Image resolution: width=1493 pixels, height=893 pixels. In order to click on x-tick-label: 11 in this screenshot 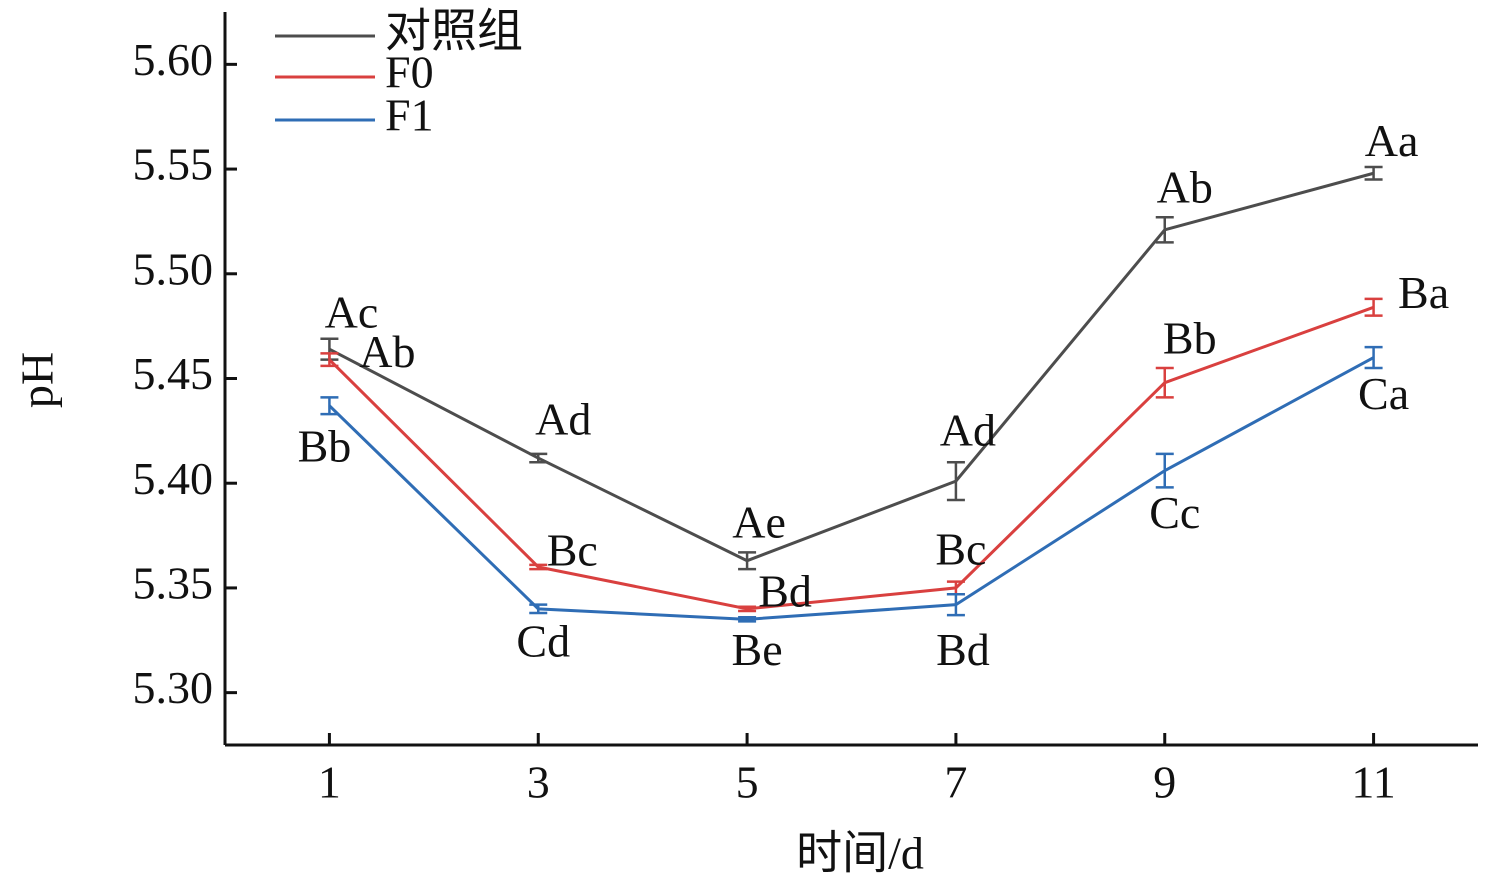, I will do `click(1373, 782)`.